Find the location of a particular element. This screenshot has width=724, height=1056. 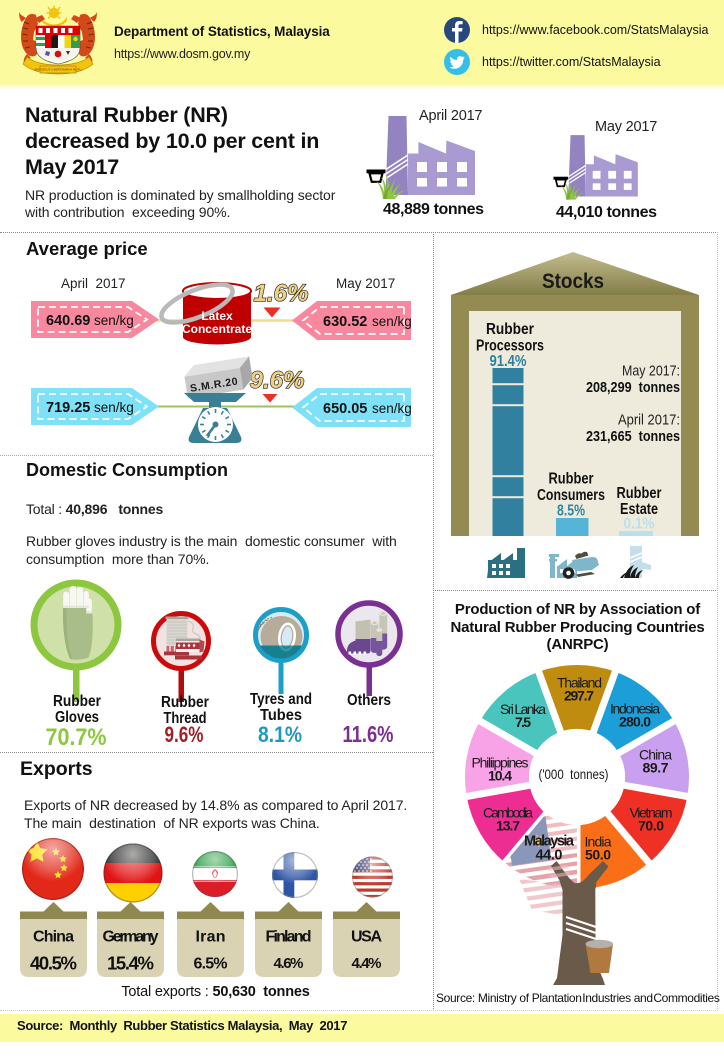

svg-text: Processors is located at coordinates (510, 346).